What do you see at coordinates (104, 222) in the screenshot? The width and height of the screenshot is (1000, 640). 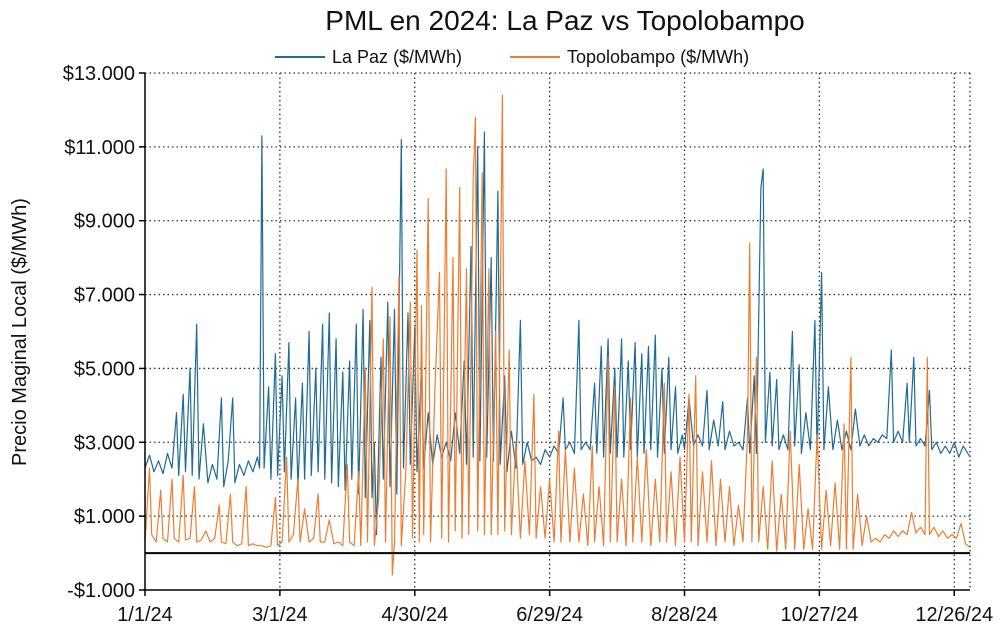 I see `y-tick-label: $9.000` at bounding box center [104, 222].